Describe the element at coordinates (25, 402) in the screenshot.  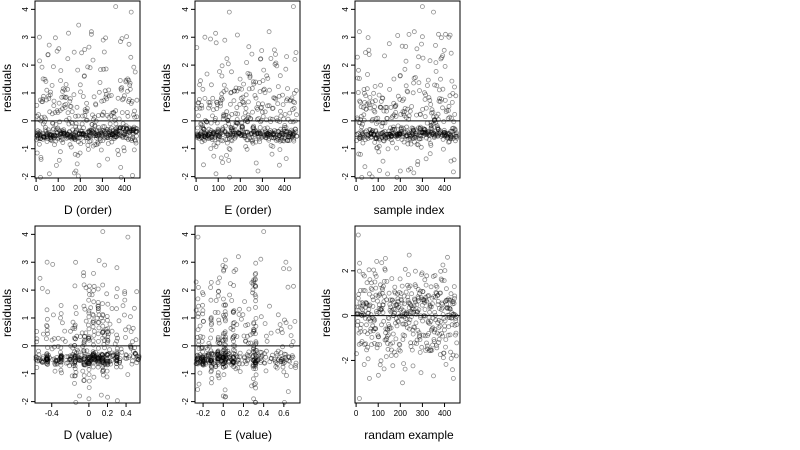
I see `y-tick-label: -2` at that location.